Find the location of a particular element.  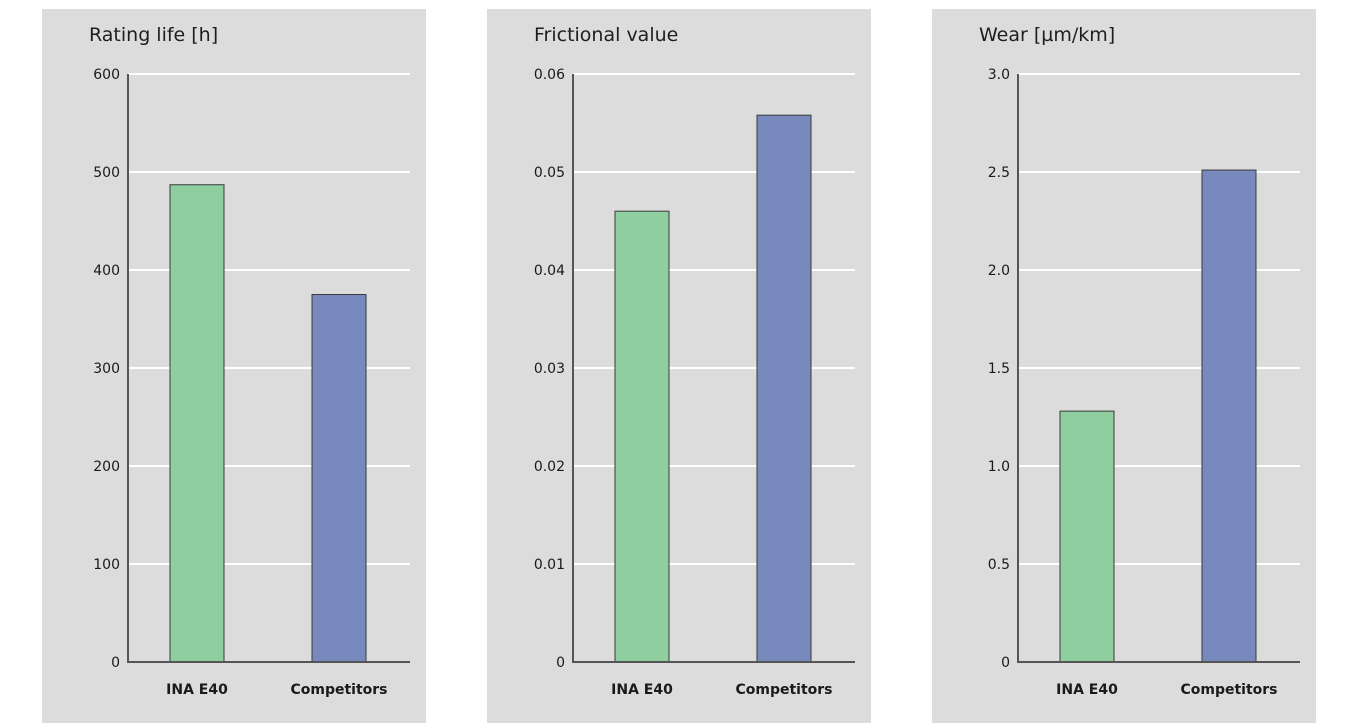

chart-title: Frictional value is located at coordinates (606, 35).